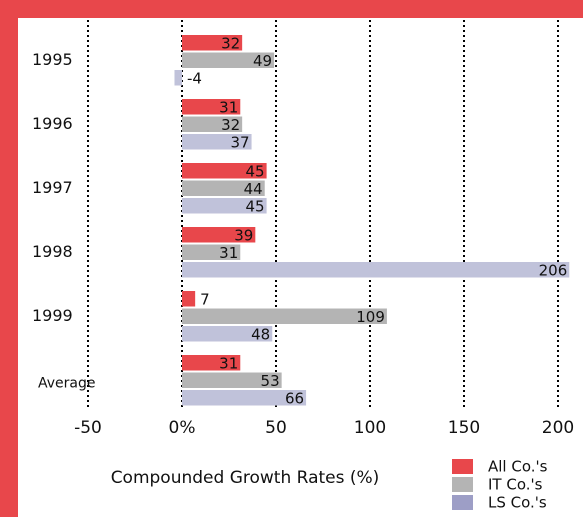 The height and width of the screenshot is (517, 583). I want to click on x-tick-label: 200, so click(558, 428).